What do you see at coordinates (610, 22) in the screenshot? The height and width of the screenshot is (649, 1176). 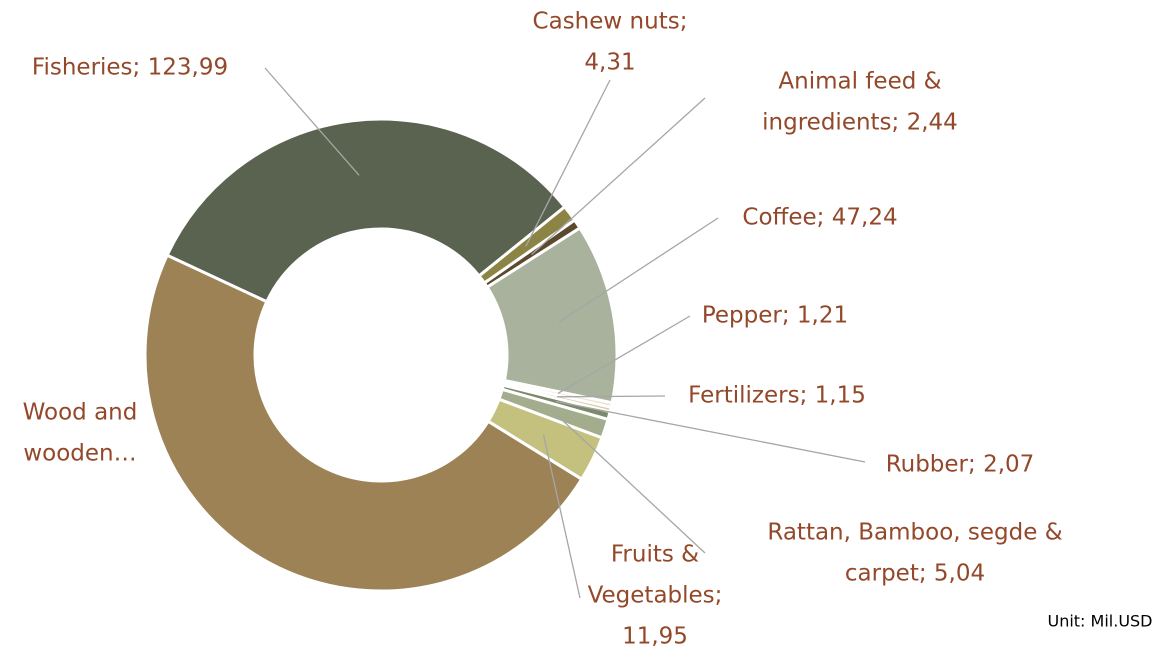 I see `data-label: Cashew nuts;` at bounding box center [610, 22].